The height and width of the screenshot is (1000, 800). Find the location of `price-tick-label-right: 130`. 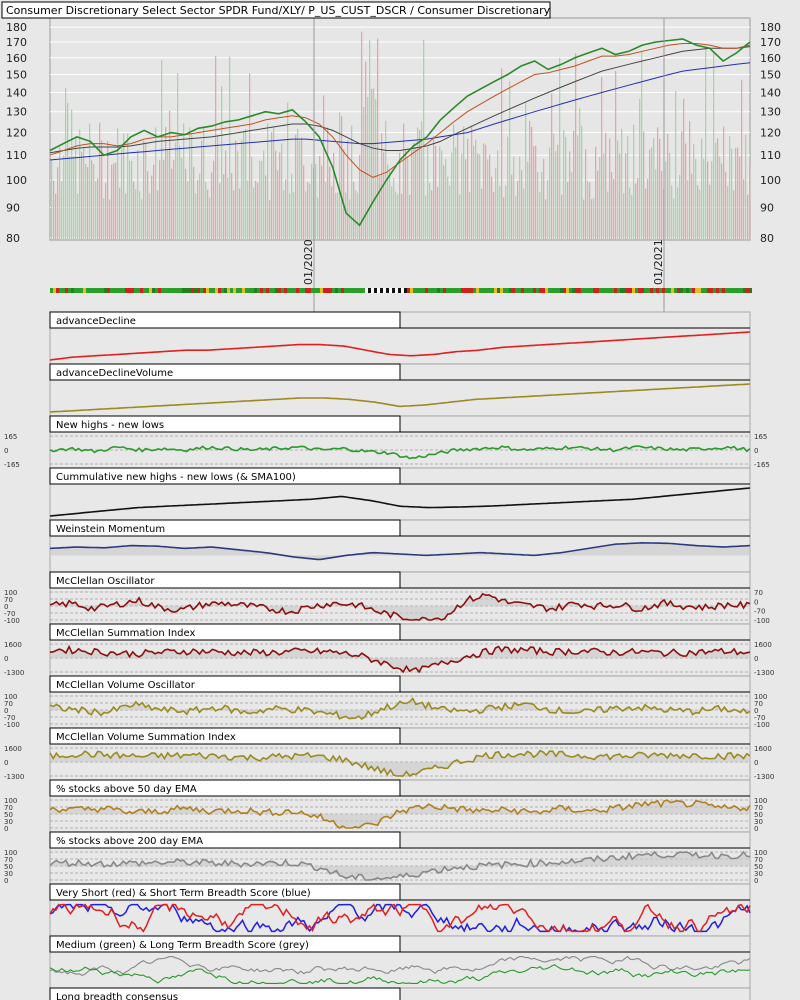

price-tick-label-right: 130 is located at coordinates (770, 112).